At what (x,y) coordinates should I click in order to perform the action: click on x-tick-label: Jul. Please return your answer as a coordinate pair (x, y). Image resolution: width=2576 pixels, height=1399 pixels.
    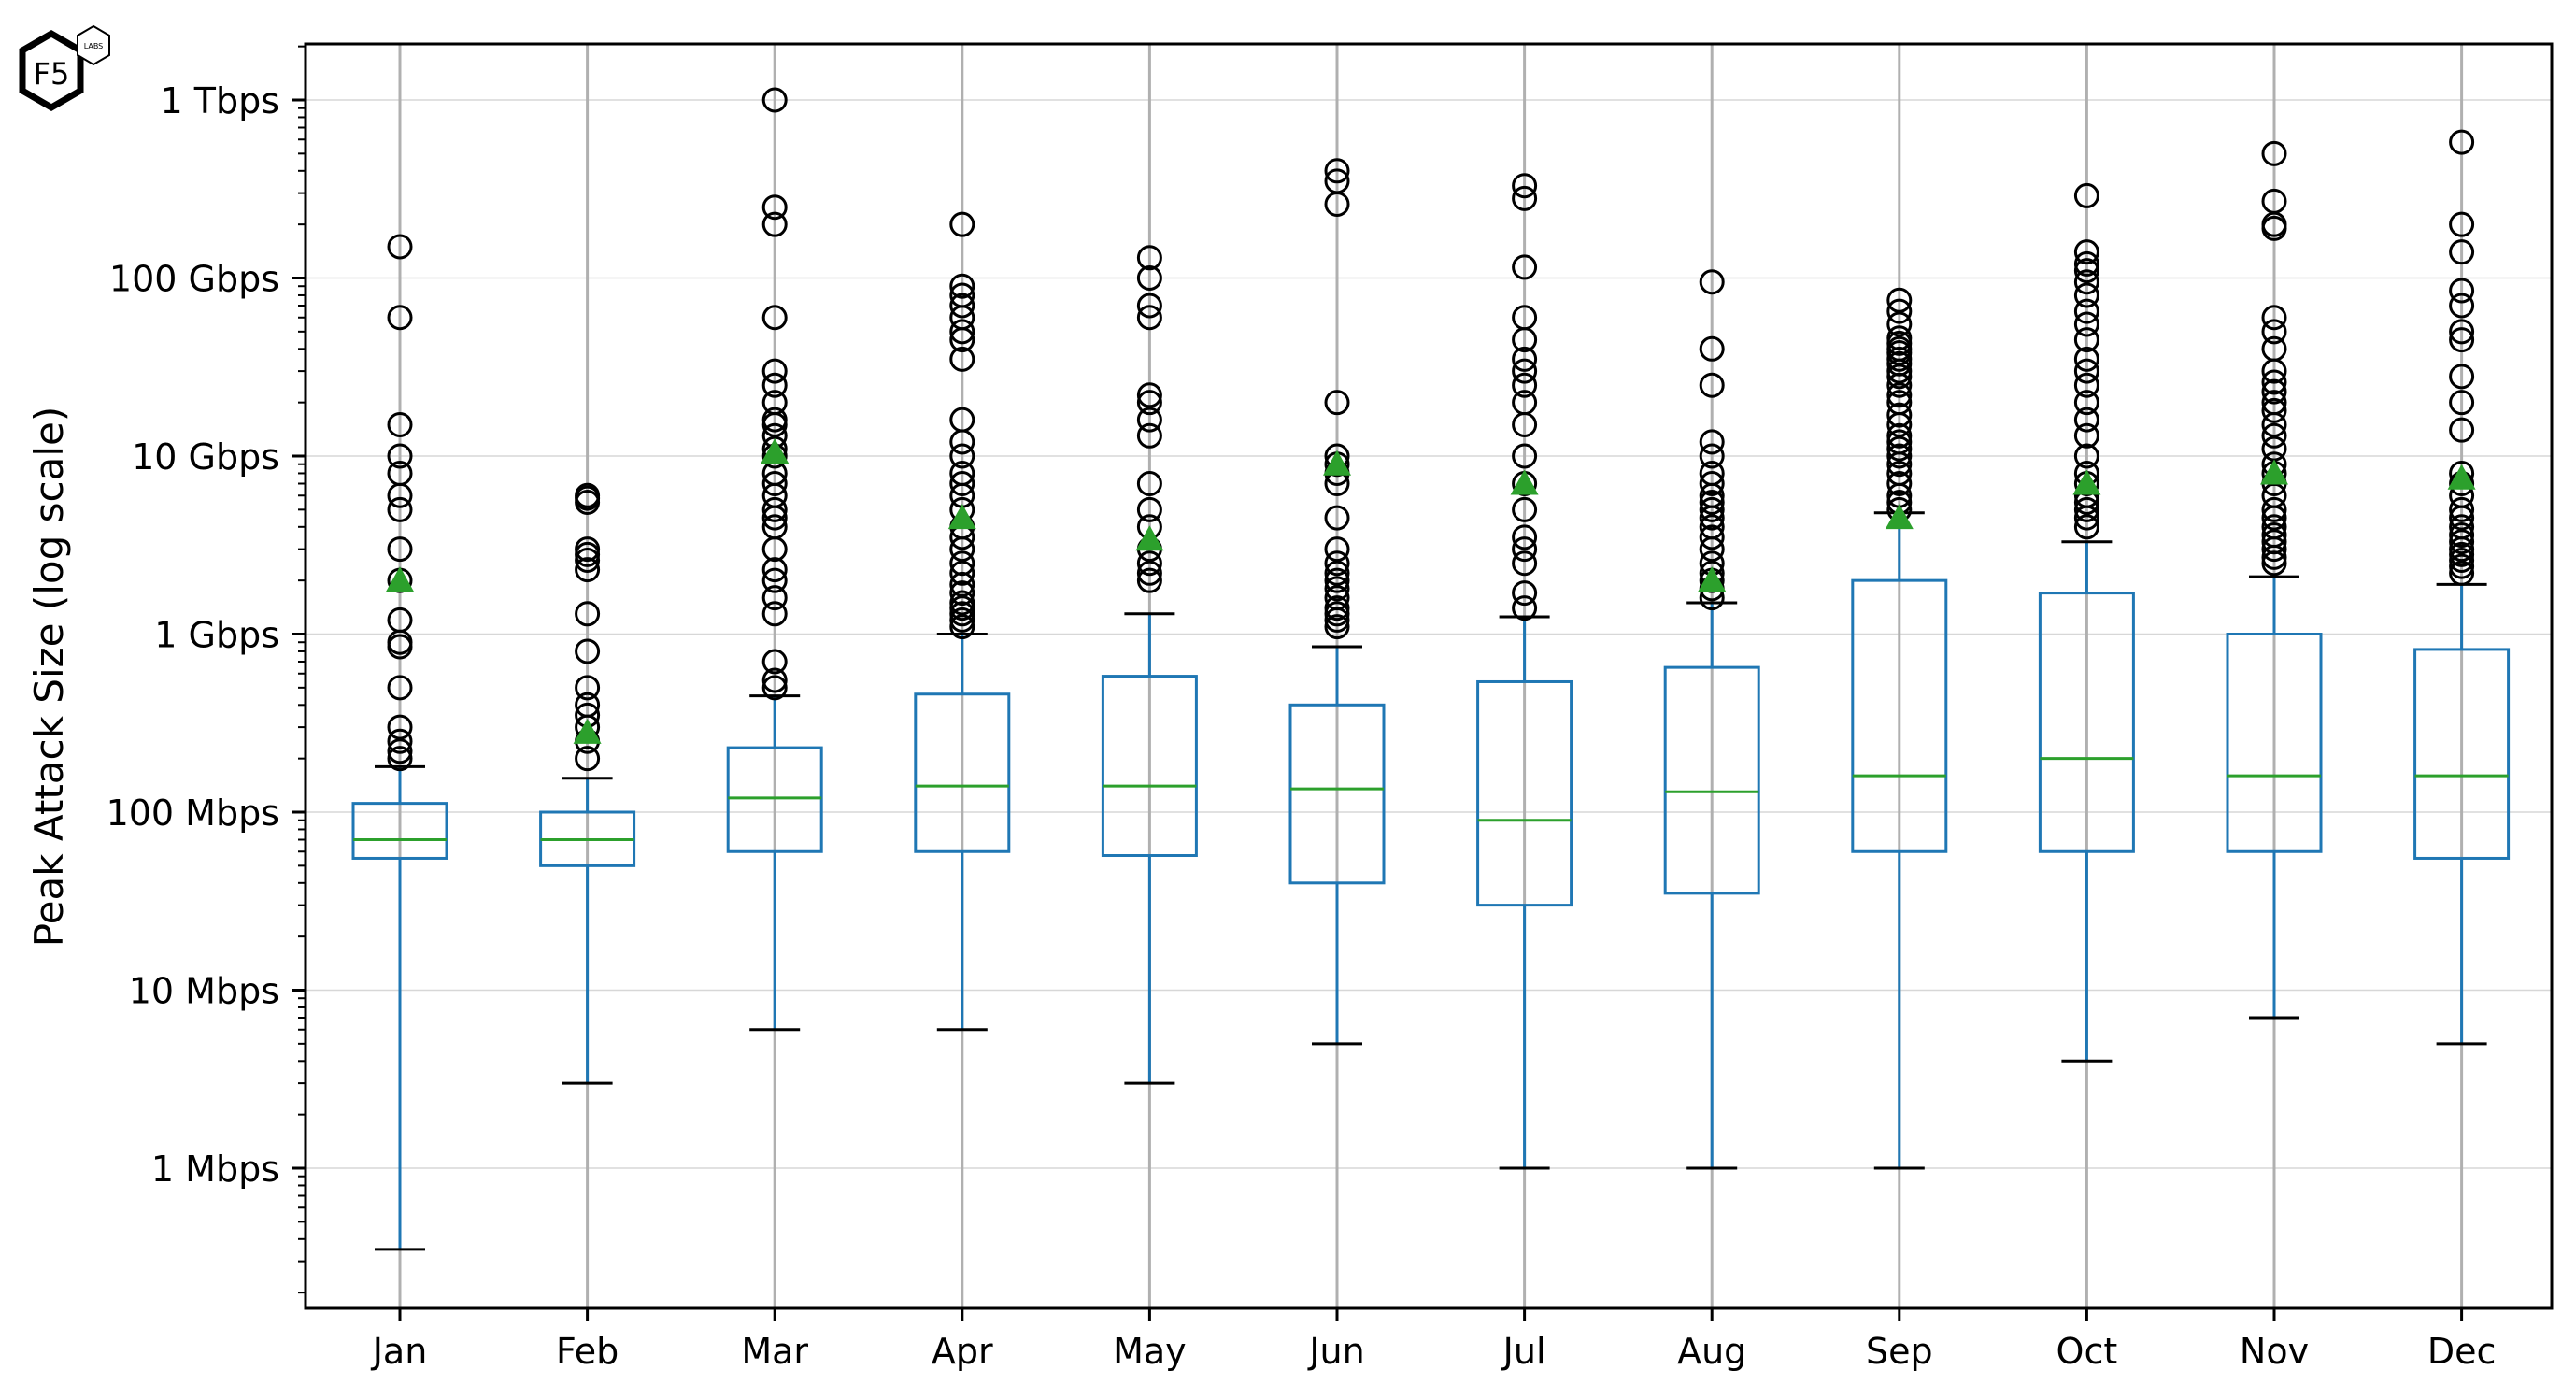
    Looking at the image, I should click on (1524, 1351).